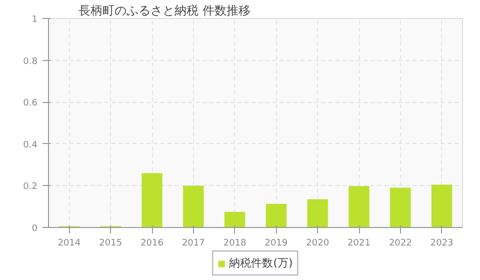 This screenshot has width=480, height=280. Describe the element at coordinates (235, 243) in the screenshot. I see `x-tick-label: 2018` at that location.